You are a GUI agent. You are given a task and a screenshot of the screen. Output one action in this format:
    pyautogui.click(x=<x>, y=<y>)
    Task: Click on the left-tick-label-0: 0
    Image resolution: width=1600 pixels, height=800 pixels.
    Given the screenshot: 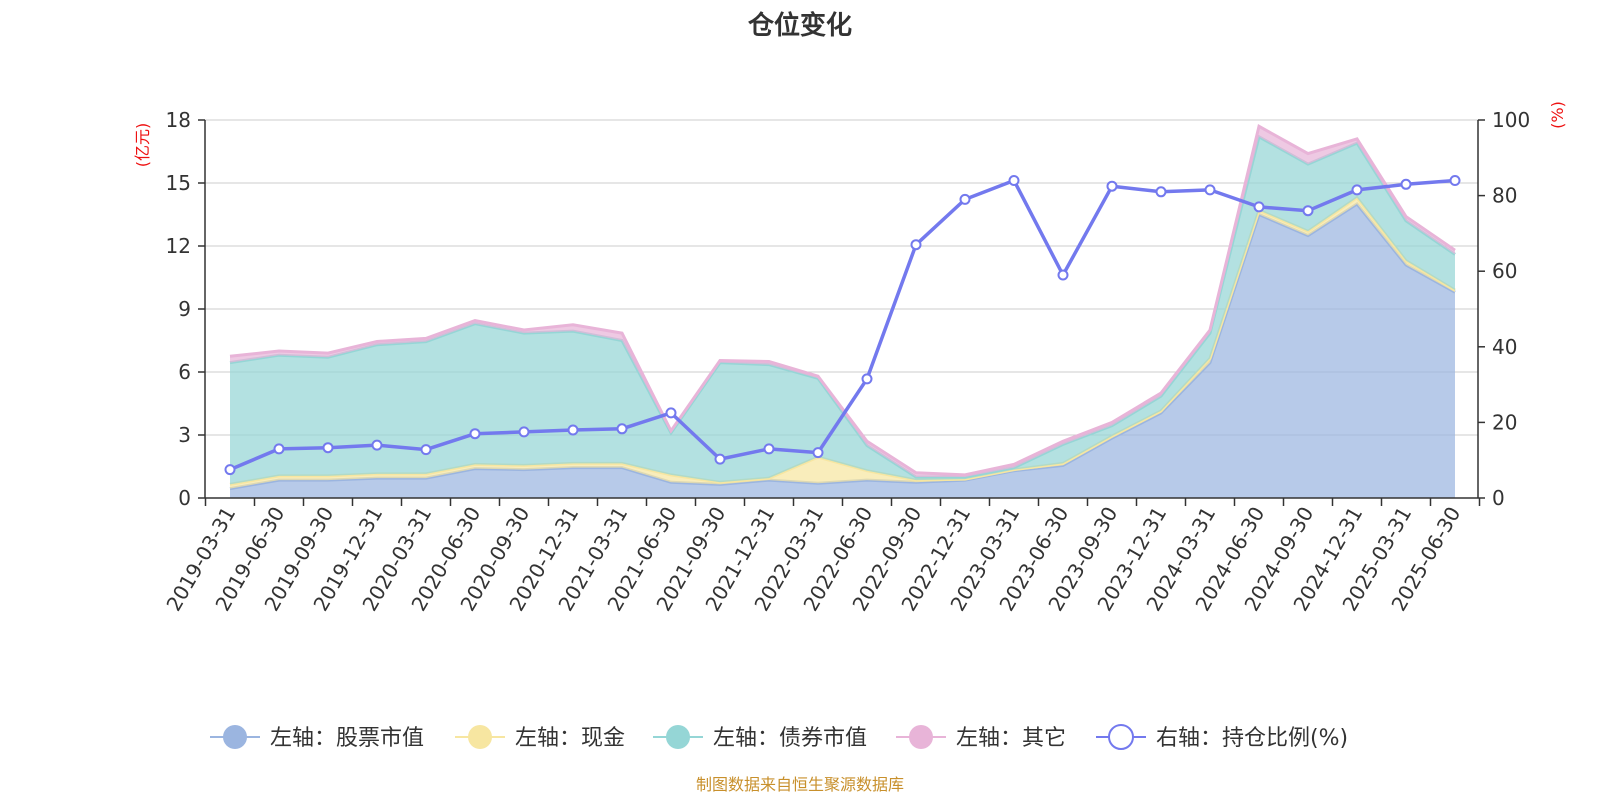 What is the action you would take?
    pyautogui.click(x=184, y=498)
    